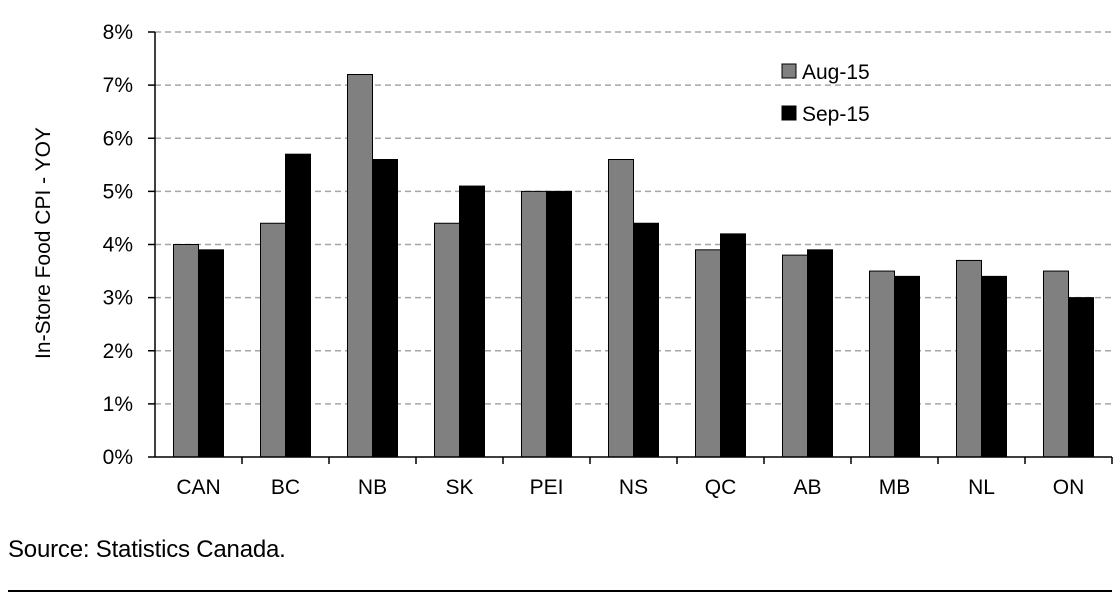 Image resolution: width=1120 pixels, height=604 pixels. I want to click on x-tick-label: PEI, so click(547, 487).